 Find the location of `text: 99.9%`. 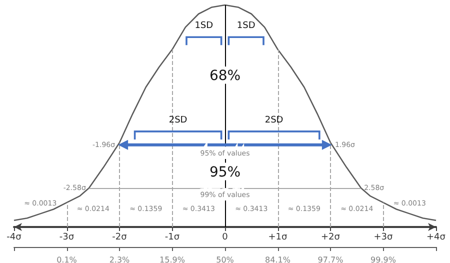

text: 99.9% is located at coordinates (383, 259).